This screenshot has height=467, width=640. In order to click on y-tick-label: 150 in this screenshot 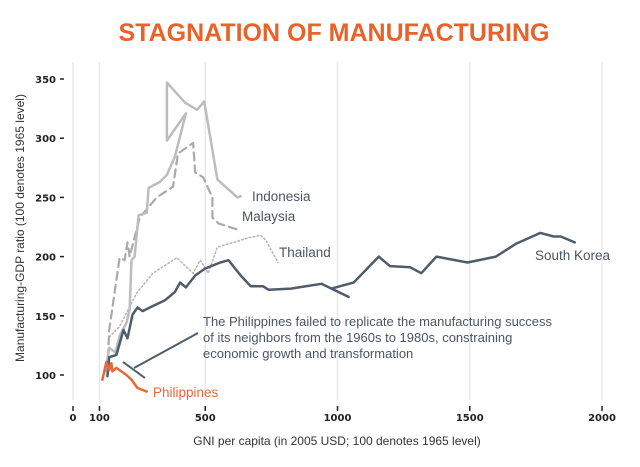, I will do `click(45, 317)`.